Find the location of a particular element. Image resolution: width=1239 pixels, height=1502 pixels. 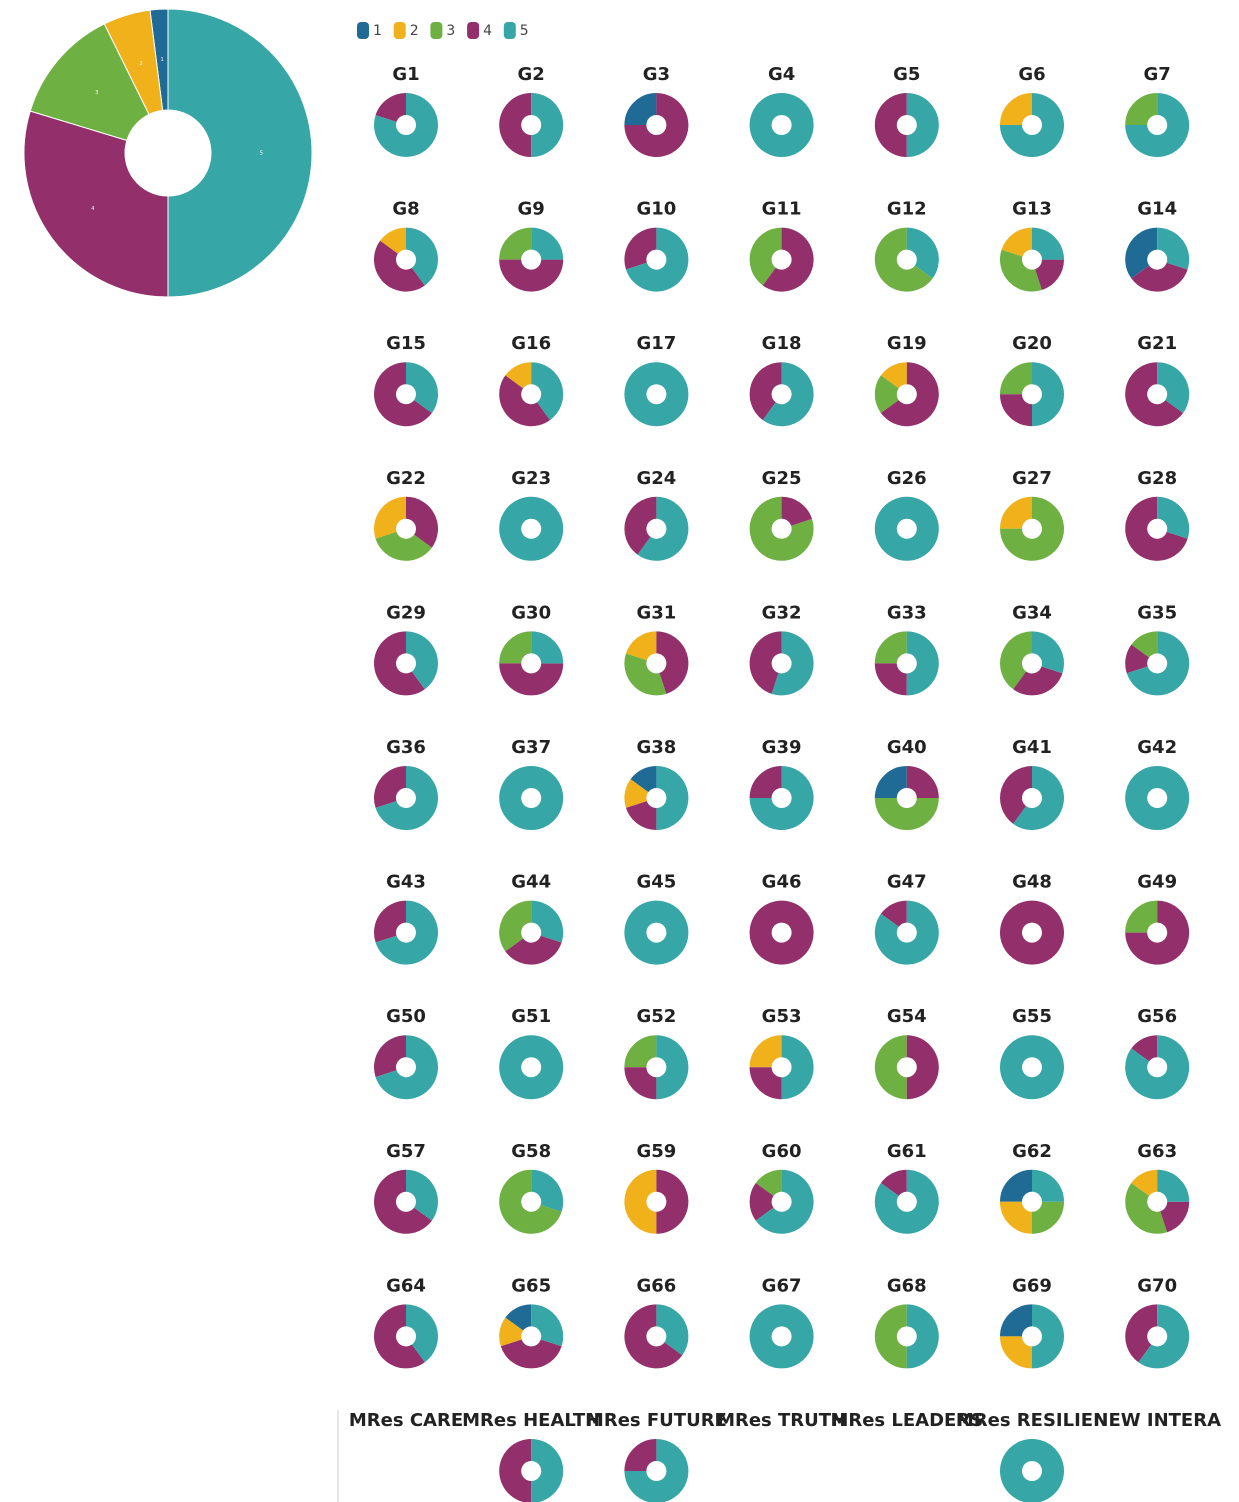

legend-label: 2 is located at coordinates (414, 31).